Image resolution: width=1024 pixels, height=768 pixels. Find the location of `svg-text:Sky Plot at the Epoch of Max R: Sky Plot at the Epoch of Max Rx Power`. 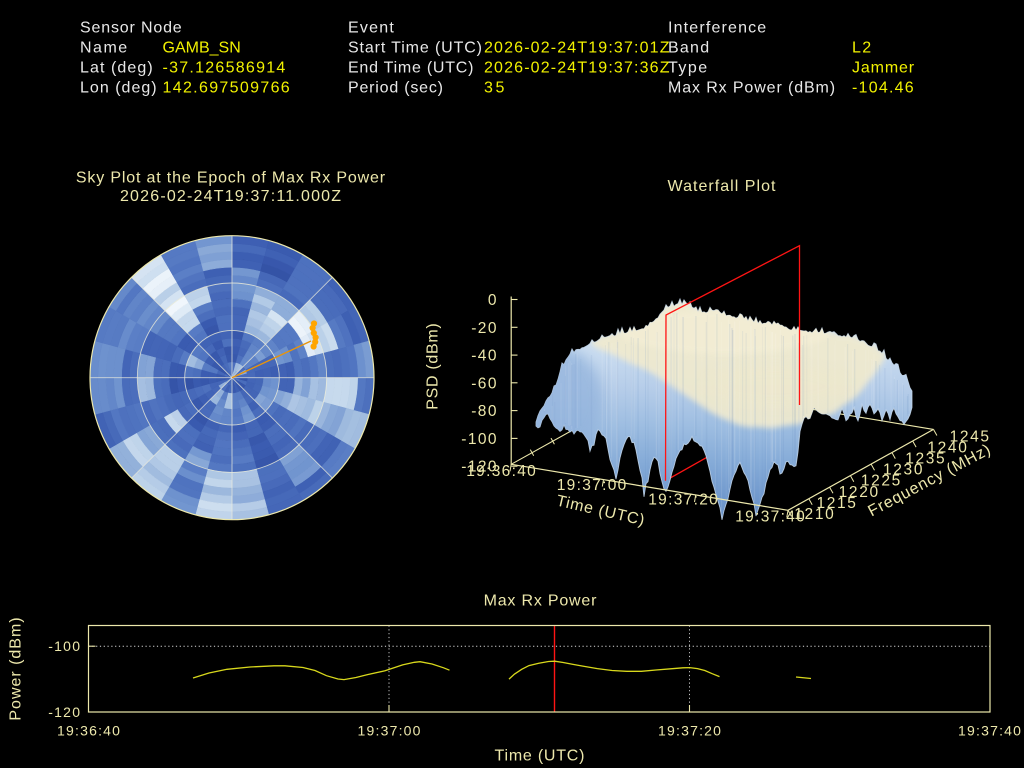

svg-text:Sky Plot at the Epoch of Max R: Sky Plot at the Epoch of Max Rx Power is located at coordinates (231, 178).